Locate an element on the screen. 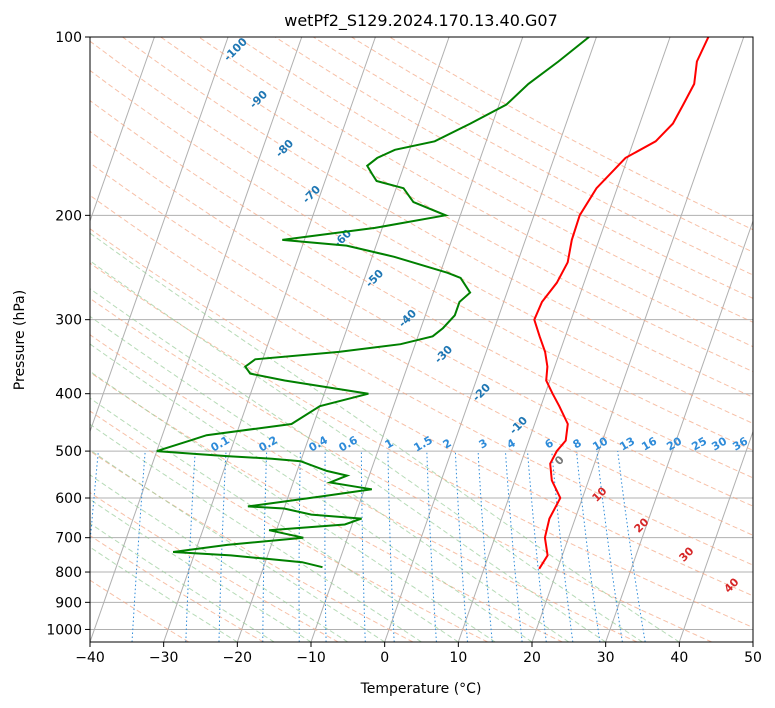  mixing-ratio-label: 4 is located at coordinates (511, 443).